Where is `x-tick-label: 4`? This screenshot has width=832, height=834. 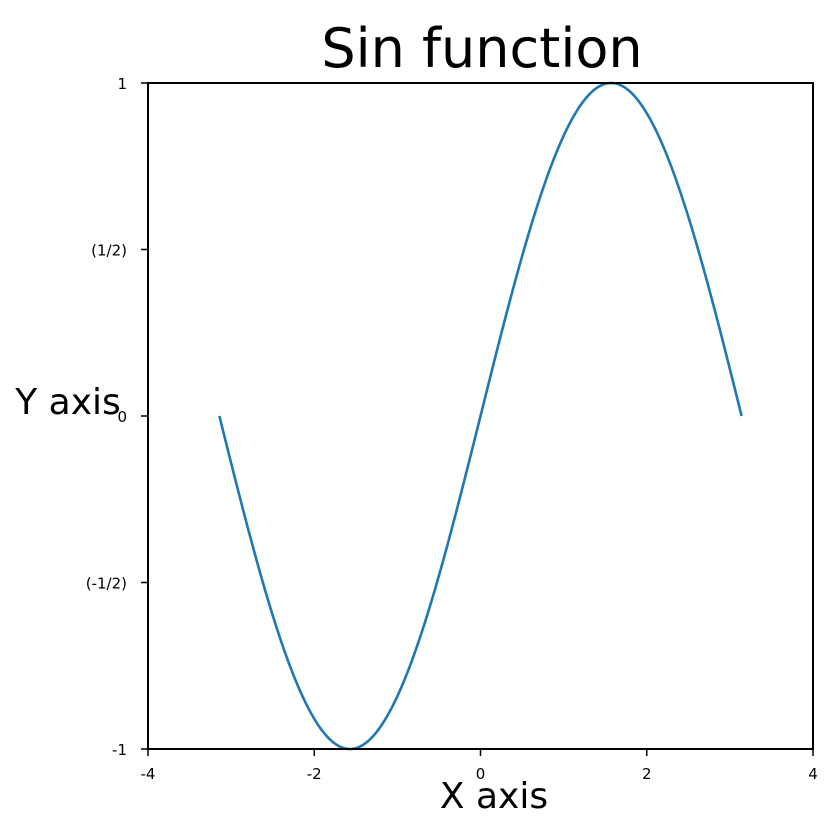
x-tick-label: 4 is located at coordinates (813, 774).